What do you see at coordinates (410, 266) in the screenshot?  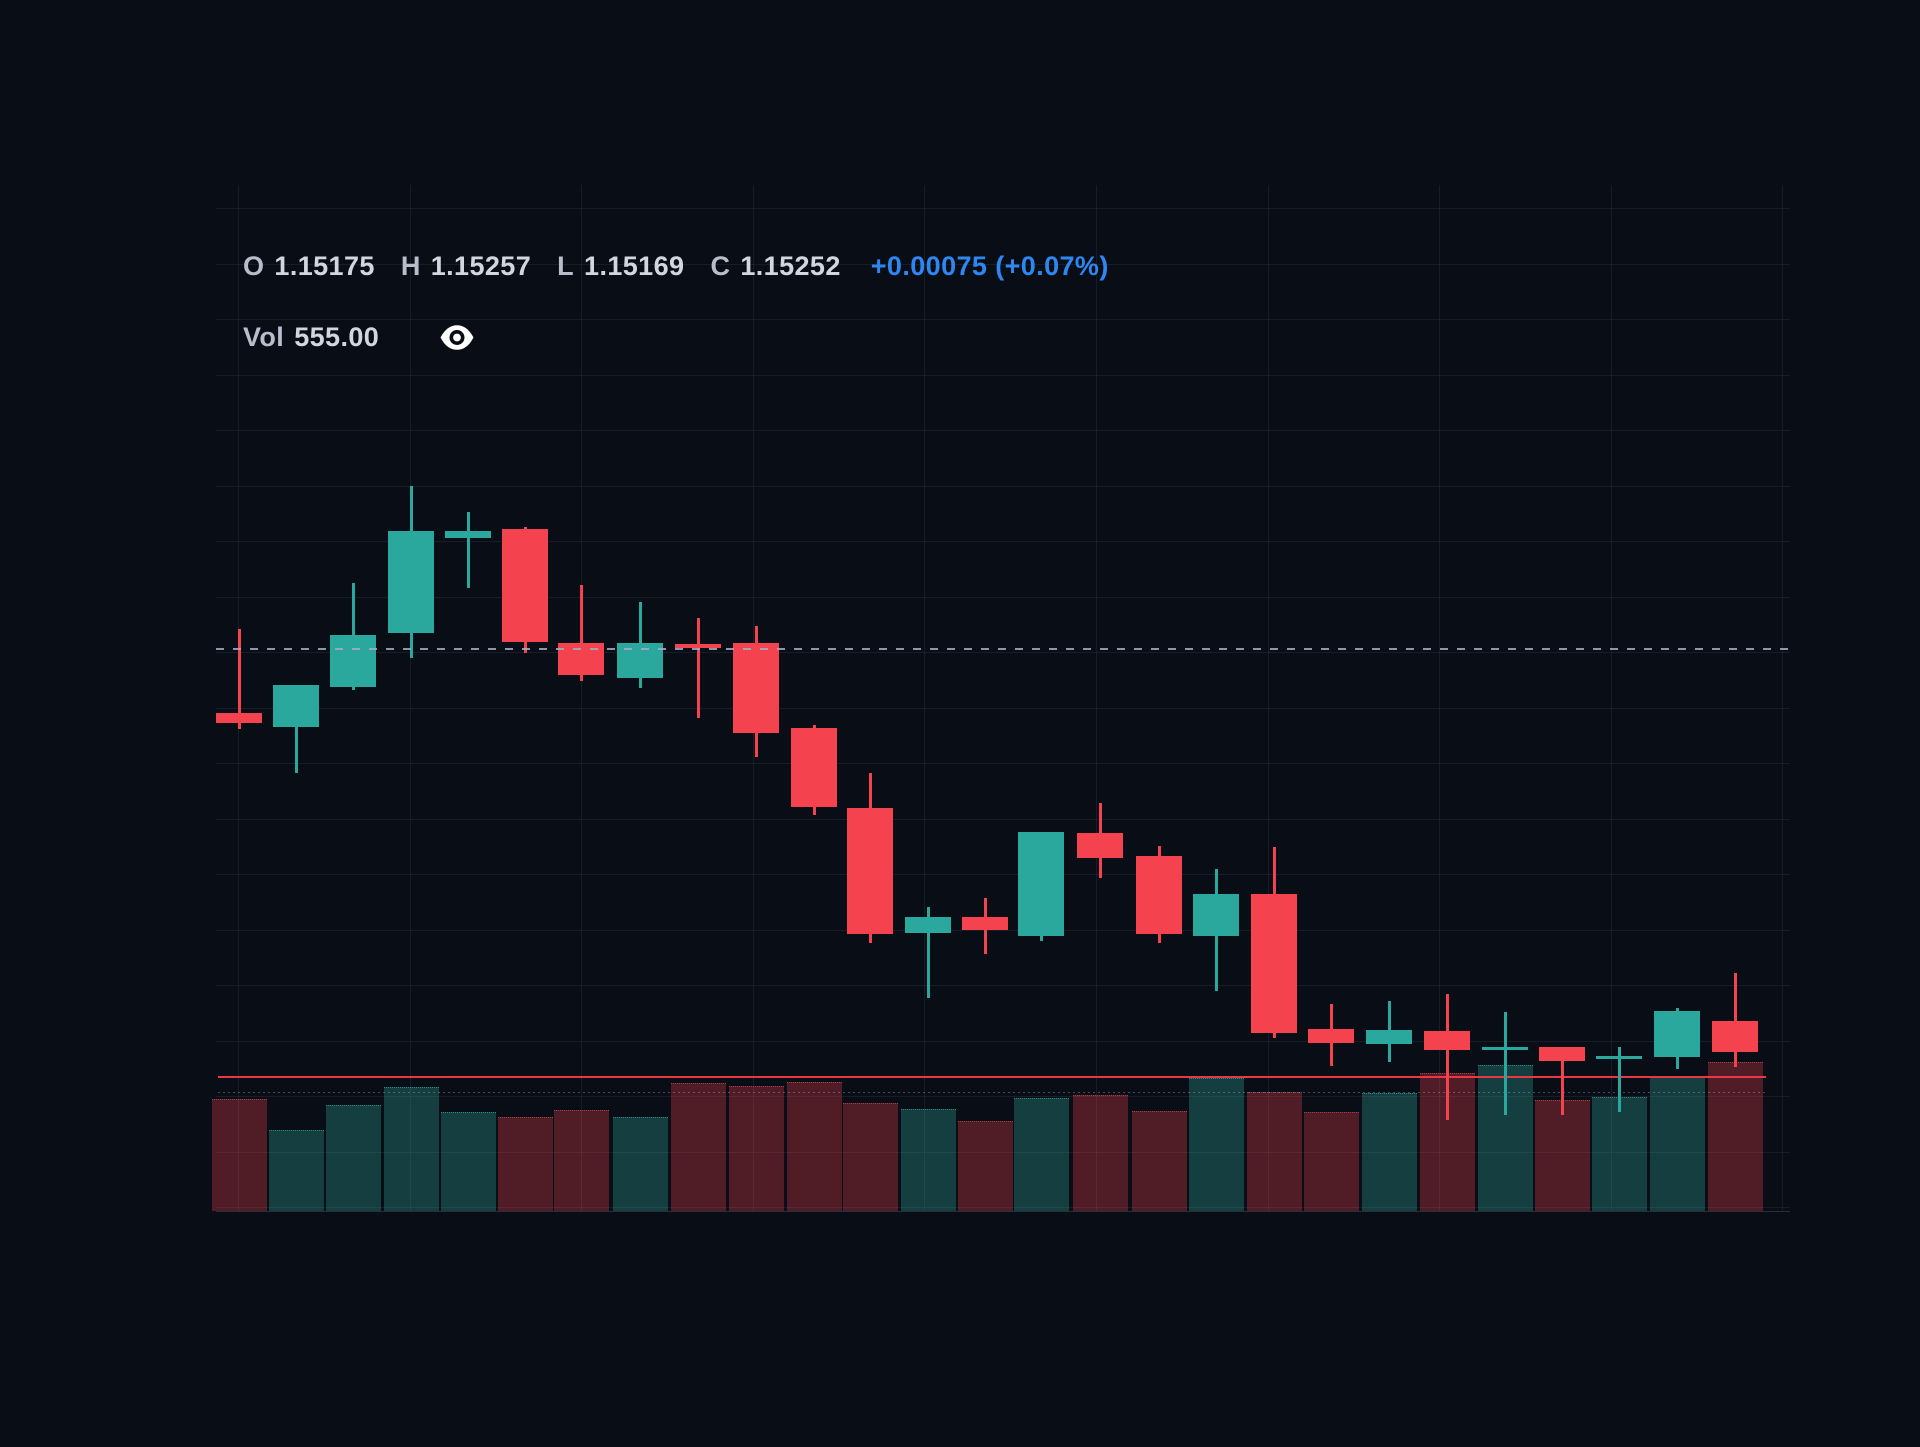 I see `high-label: H` at bounding box center [410, 266].